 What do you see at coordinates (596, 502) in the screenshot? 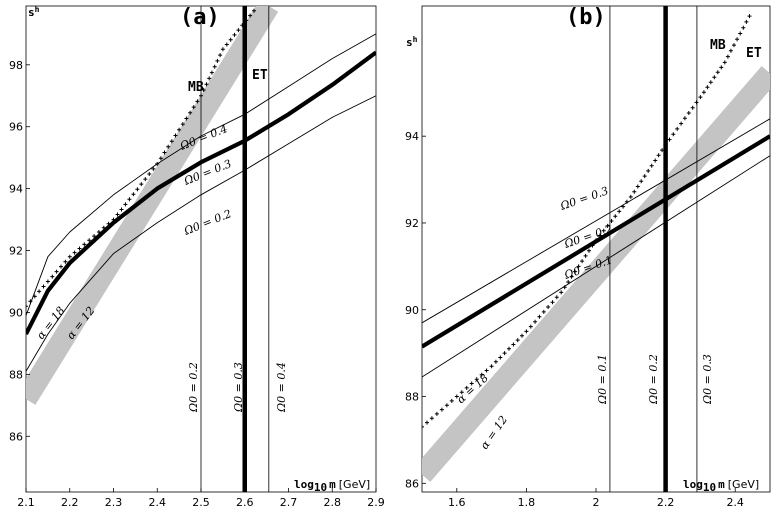
I see `x-tick-label: 2` at bounding box center [596, 502].